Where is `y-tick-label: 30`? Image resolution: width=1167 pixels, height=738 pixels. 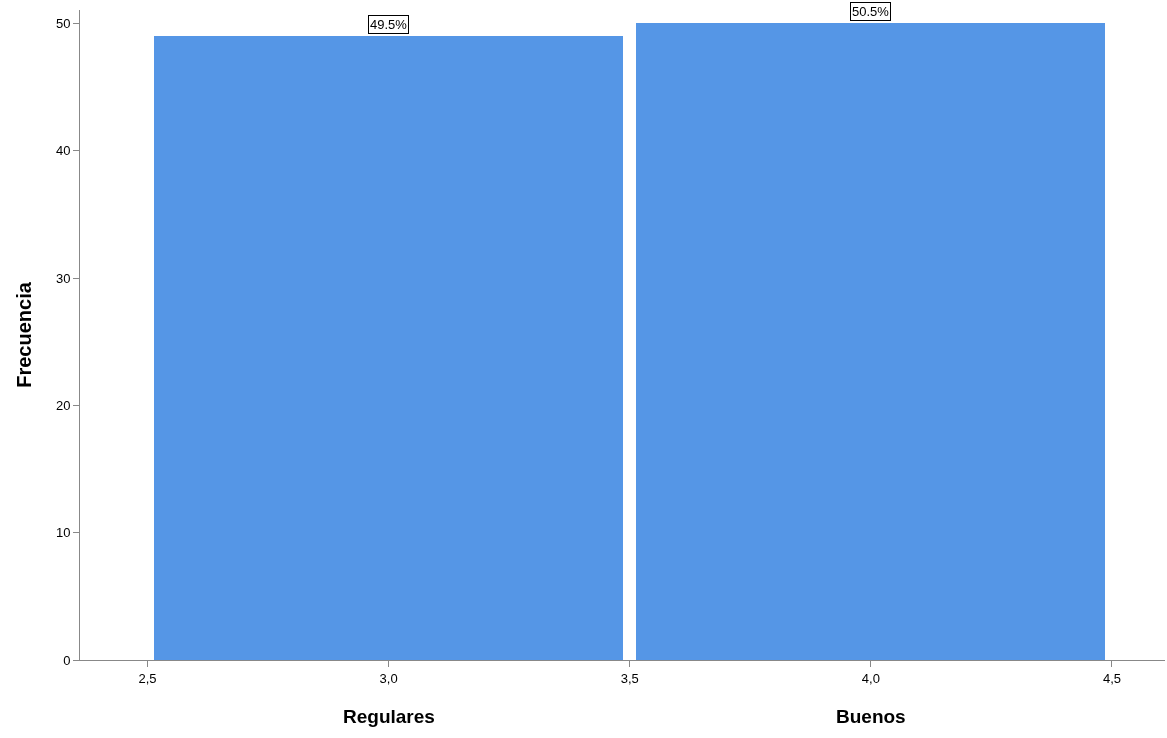
y-tick-label: 30 is located at coordinates (63, 278).